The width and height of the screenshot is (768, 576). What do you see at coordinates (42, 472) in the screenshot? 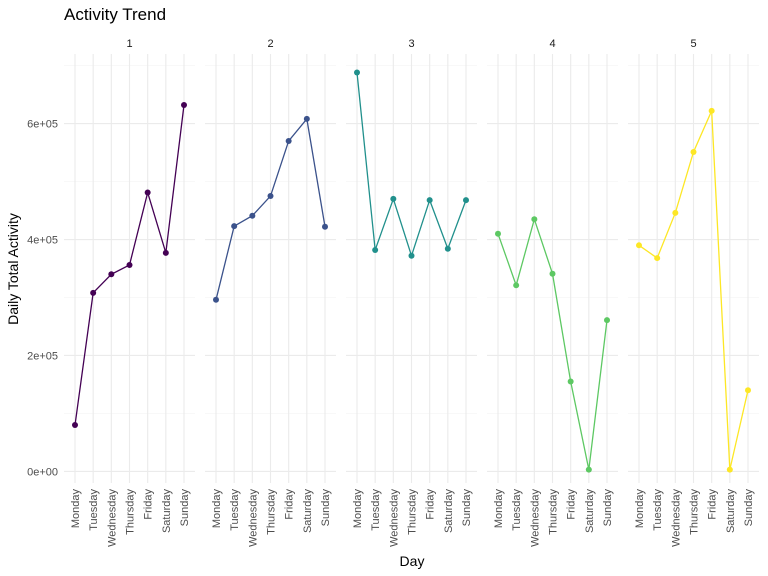
I see `y-tick-label: 0e+00` at bounding box center [42, 472].